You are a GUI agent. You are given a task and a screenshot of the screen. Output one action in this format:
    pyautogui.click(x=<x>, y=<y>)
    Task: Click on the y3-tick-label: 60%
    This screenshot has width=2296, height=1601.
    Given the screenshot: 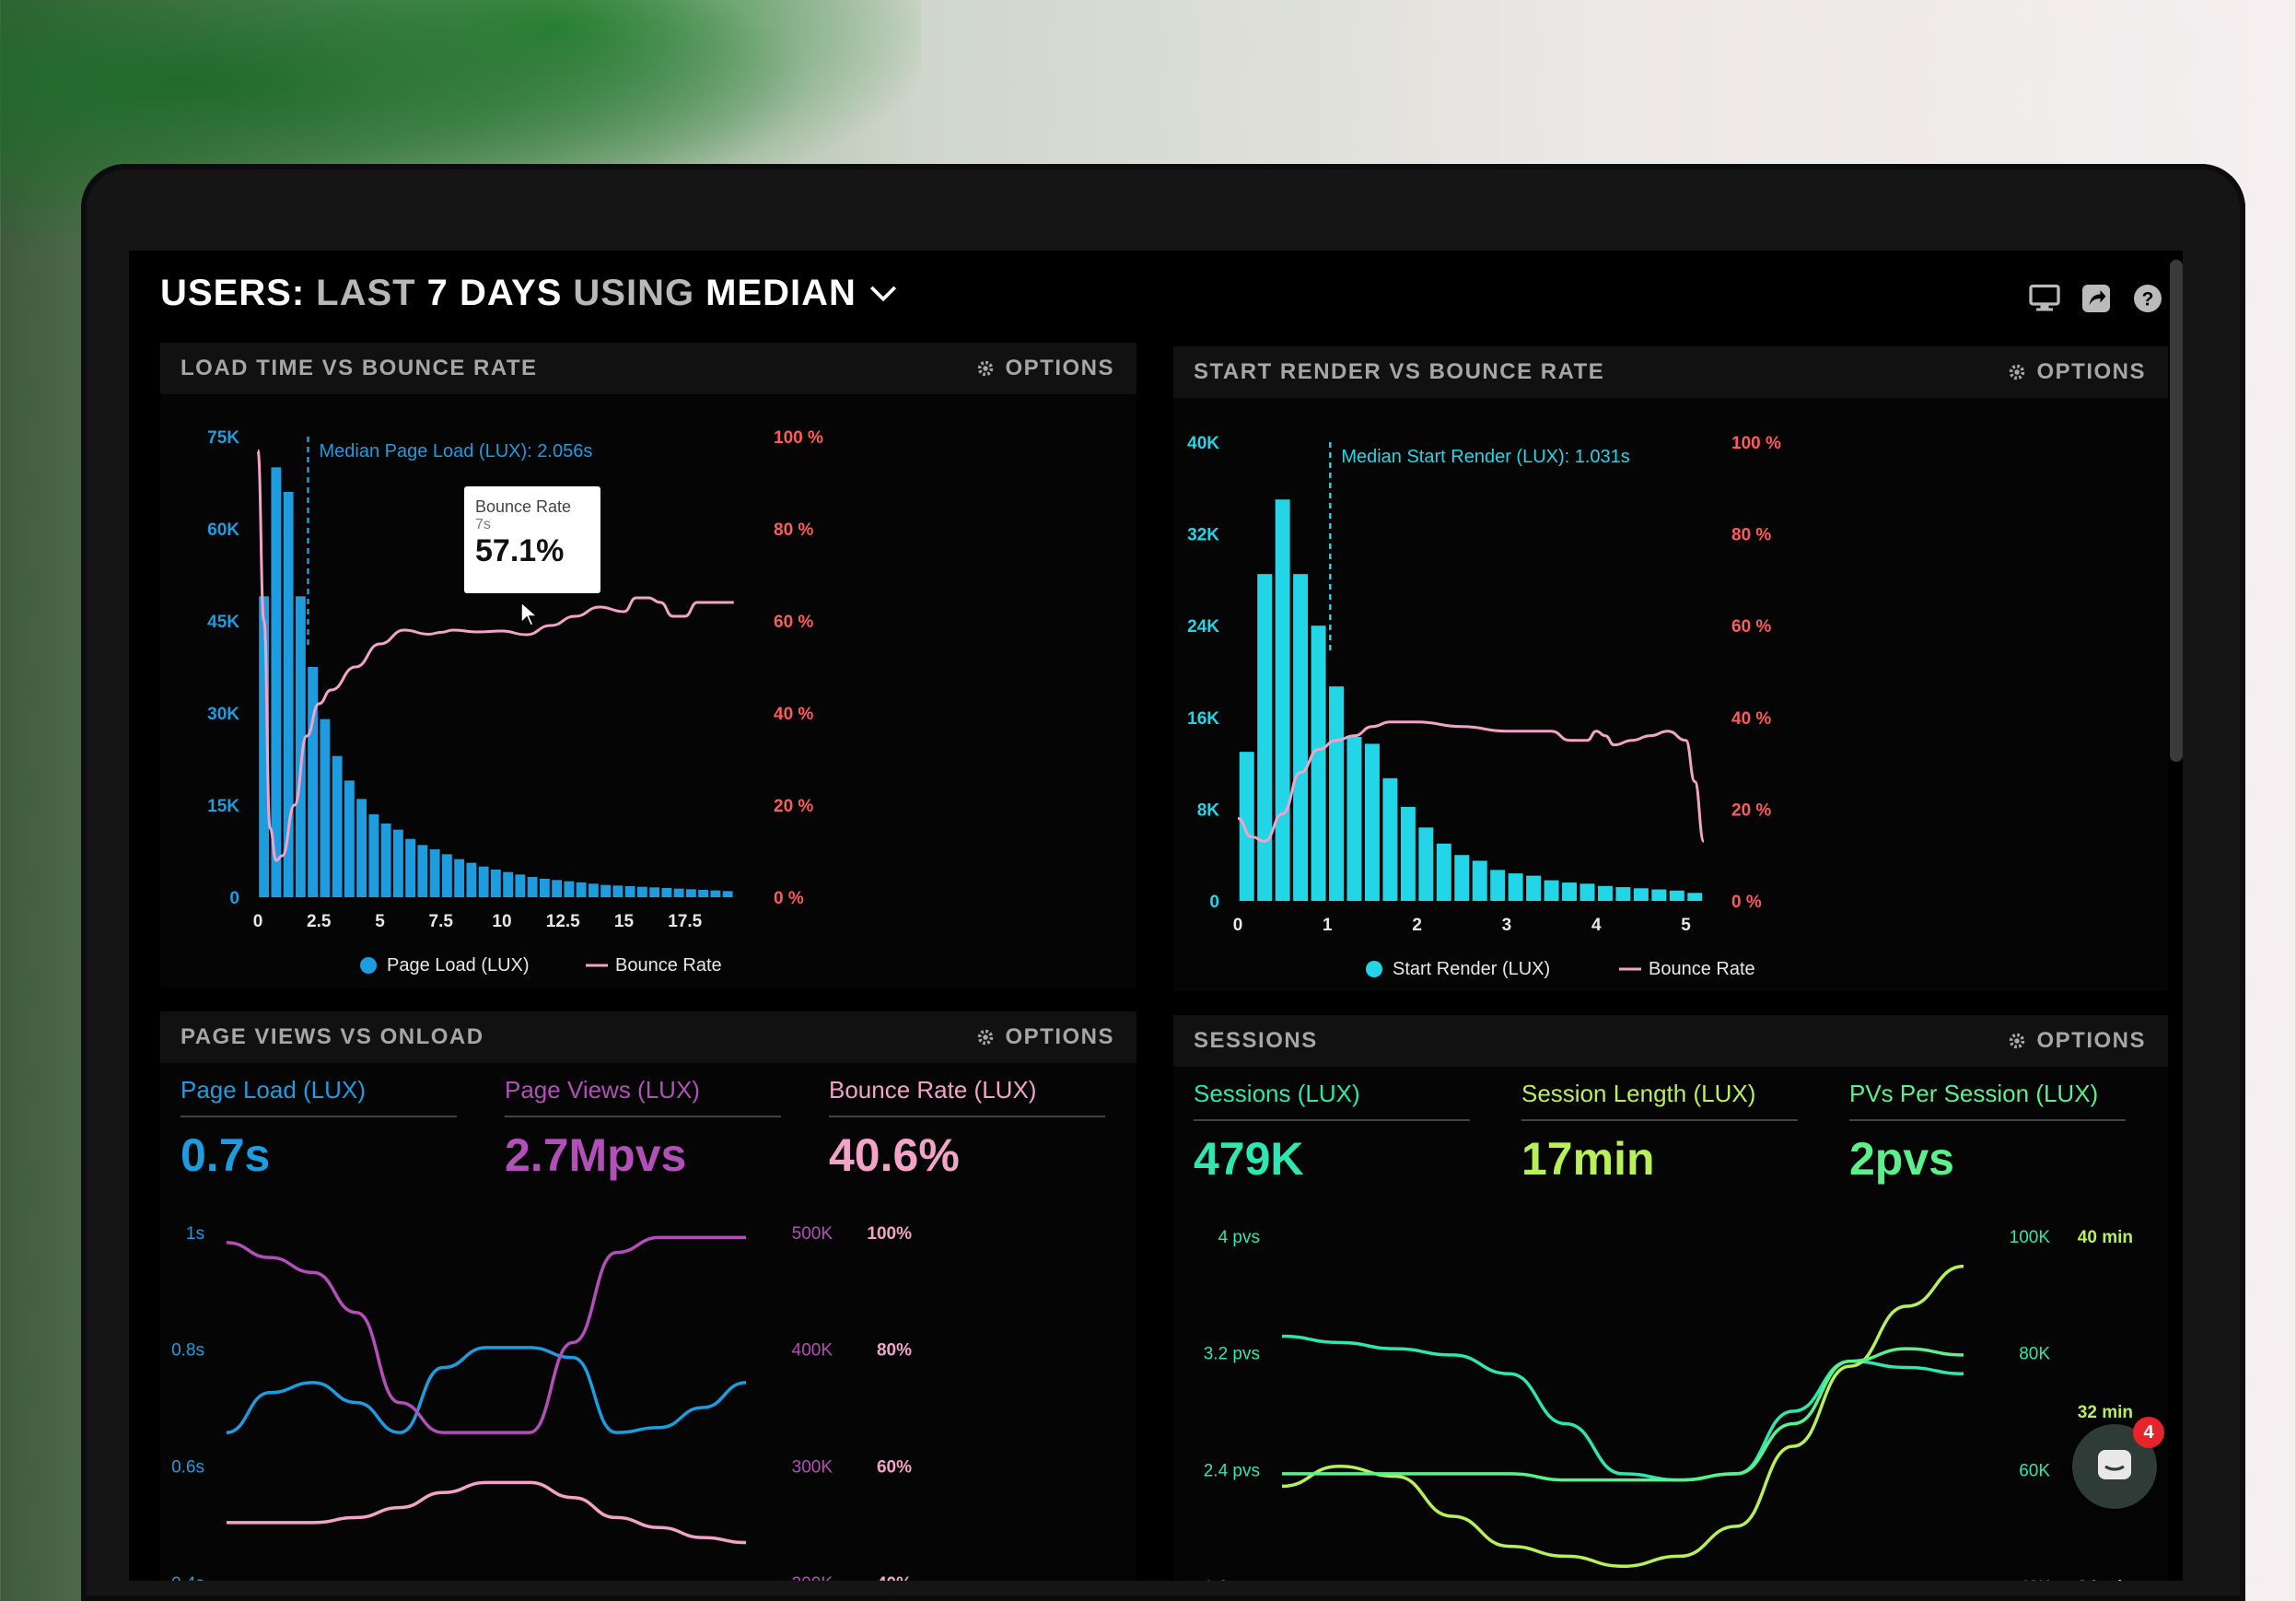 What is the action you would take?
    pyautogui.click(x=894, y=1467)
    